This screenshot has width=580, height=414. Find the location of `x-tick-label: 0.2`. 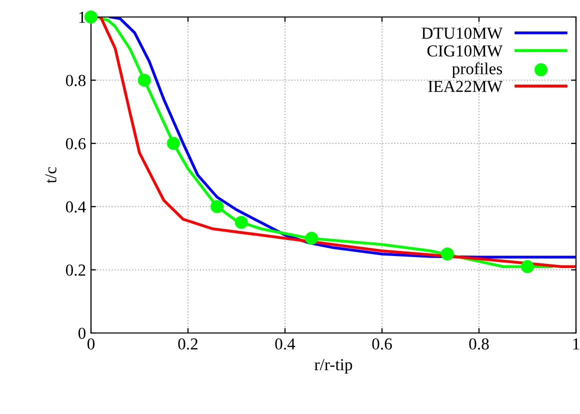

x-tick-label: 0.2 is located at coordinates (188, 344).